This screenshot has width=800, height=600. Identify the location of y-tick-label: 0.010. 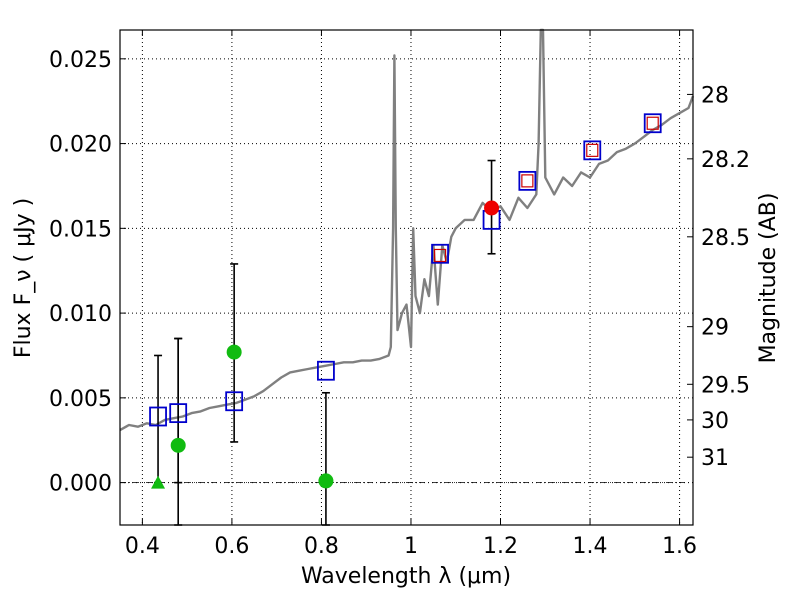
(80, 314).